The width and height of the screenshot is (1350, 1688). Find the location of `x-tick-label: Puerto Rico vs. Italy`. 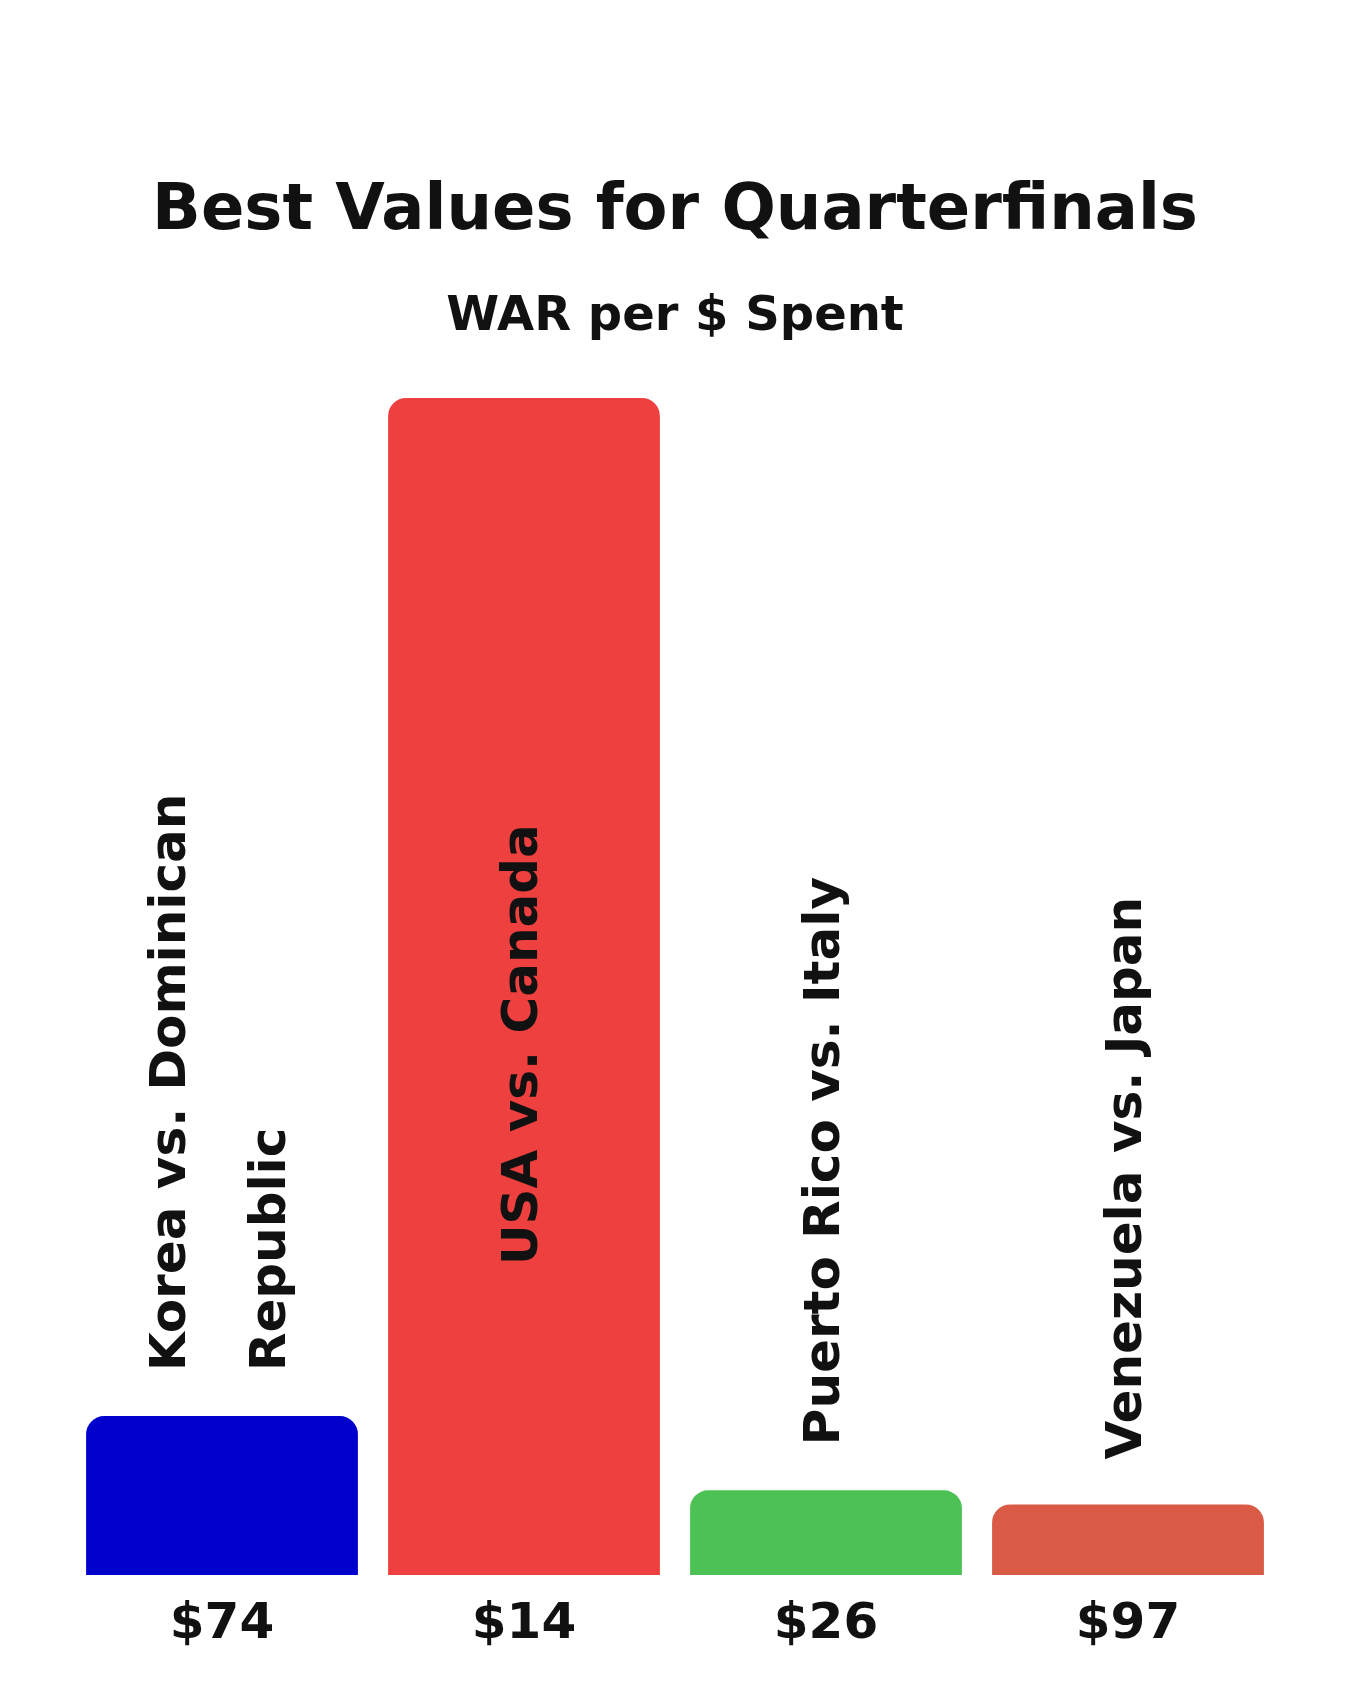

x-tick-label: Puerto Rico vs. Italy is located at coordinates (821, 1161).